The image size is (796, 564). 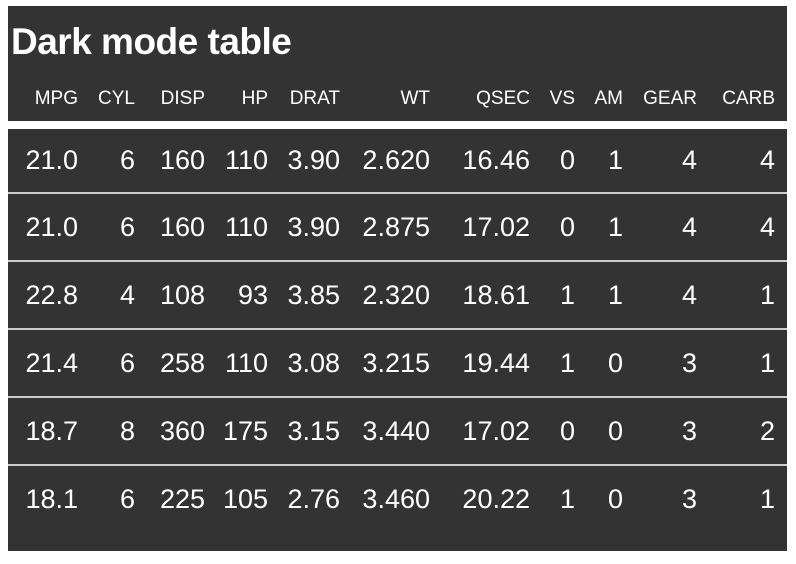 What do you see at coordinates (767, 430) in the screenshot?
I see `cell-carb: 2` at bounding box center [767, 430].